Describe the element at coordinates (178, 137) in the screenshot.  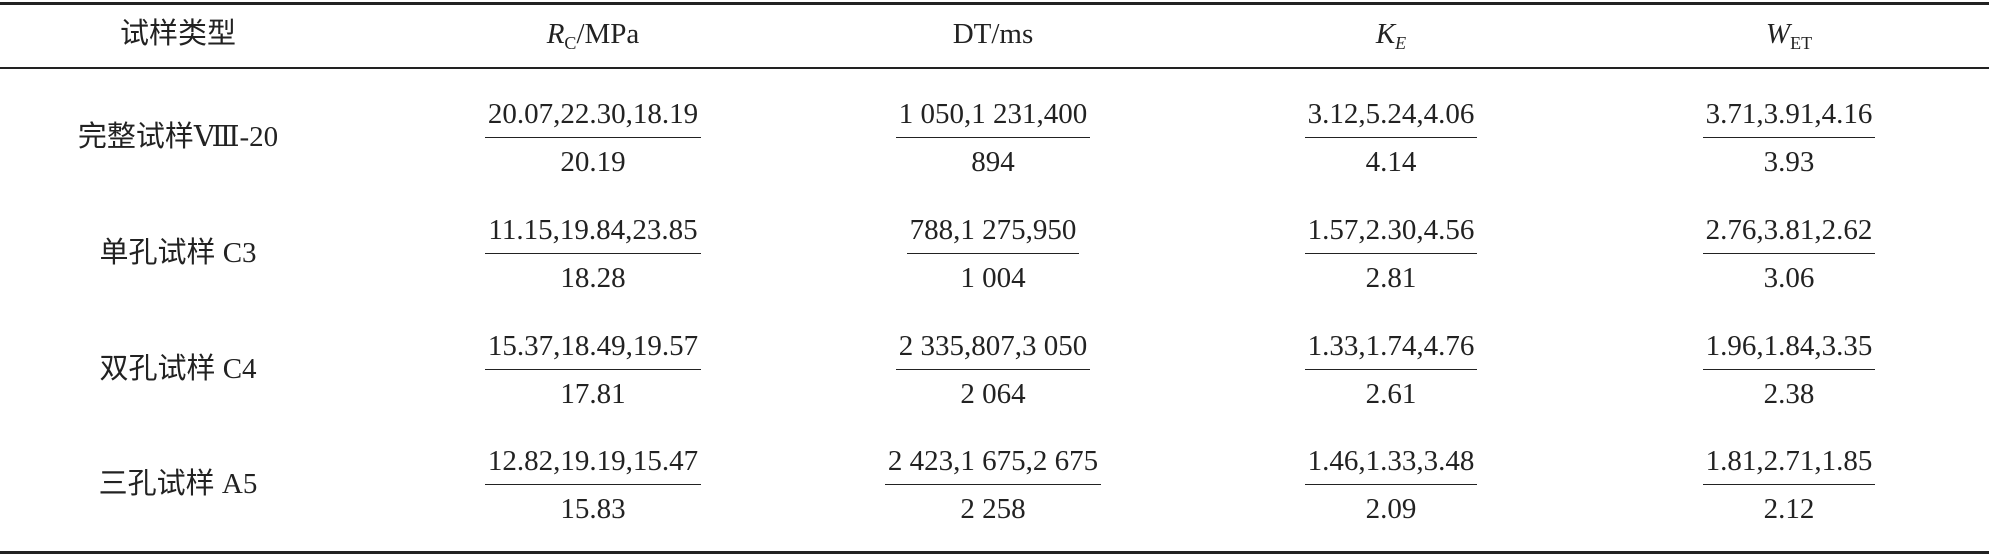
I see `row-label: 完整试样Ⅷ-20` at that location.